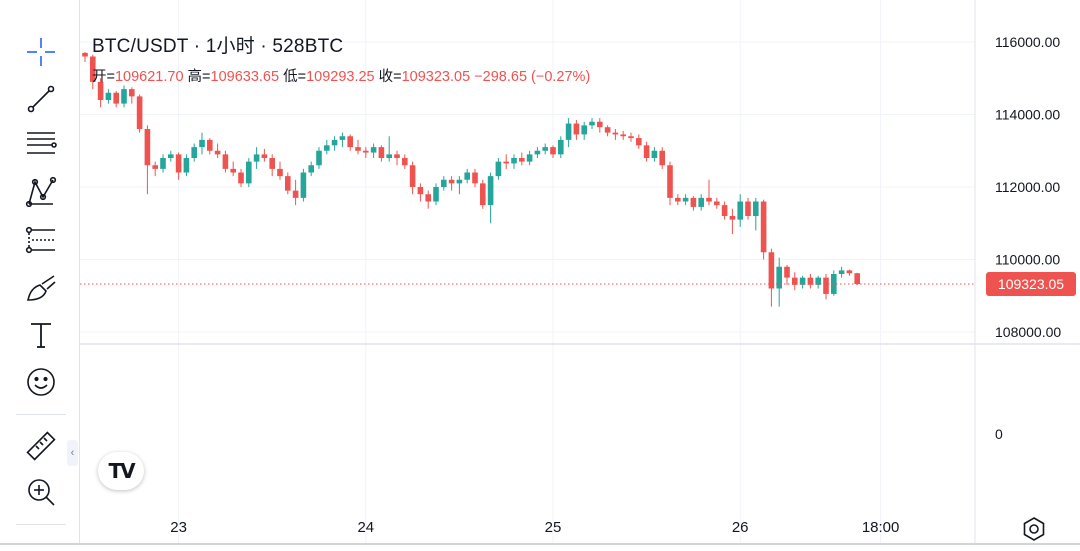  What do you see at coordinates (41, 52) in the screenshot?
I see `crosshair-icon` at bounding box center [41, 52].